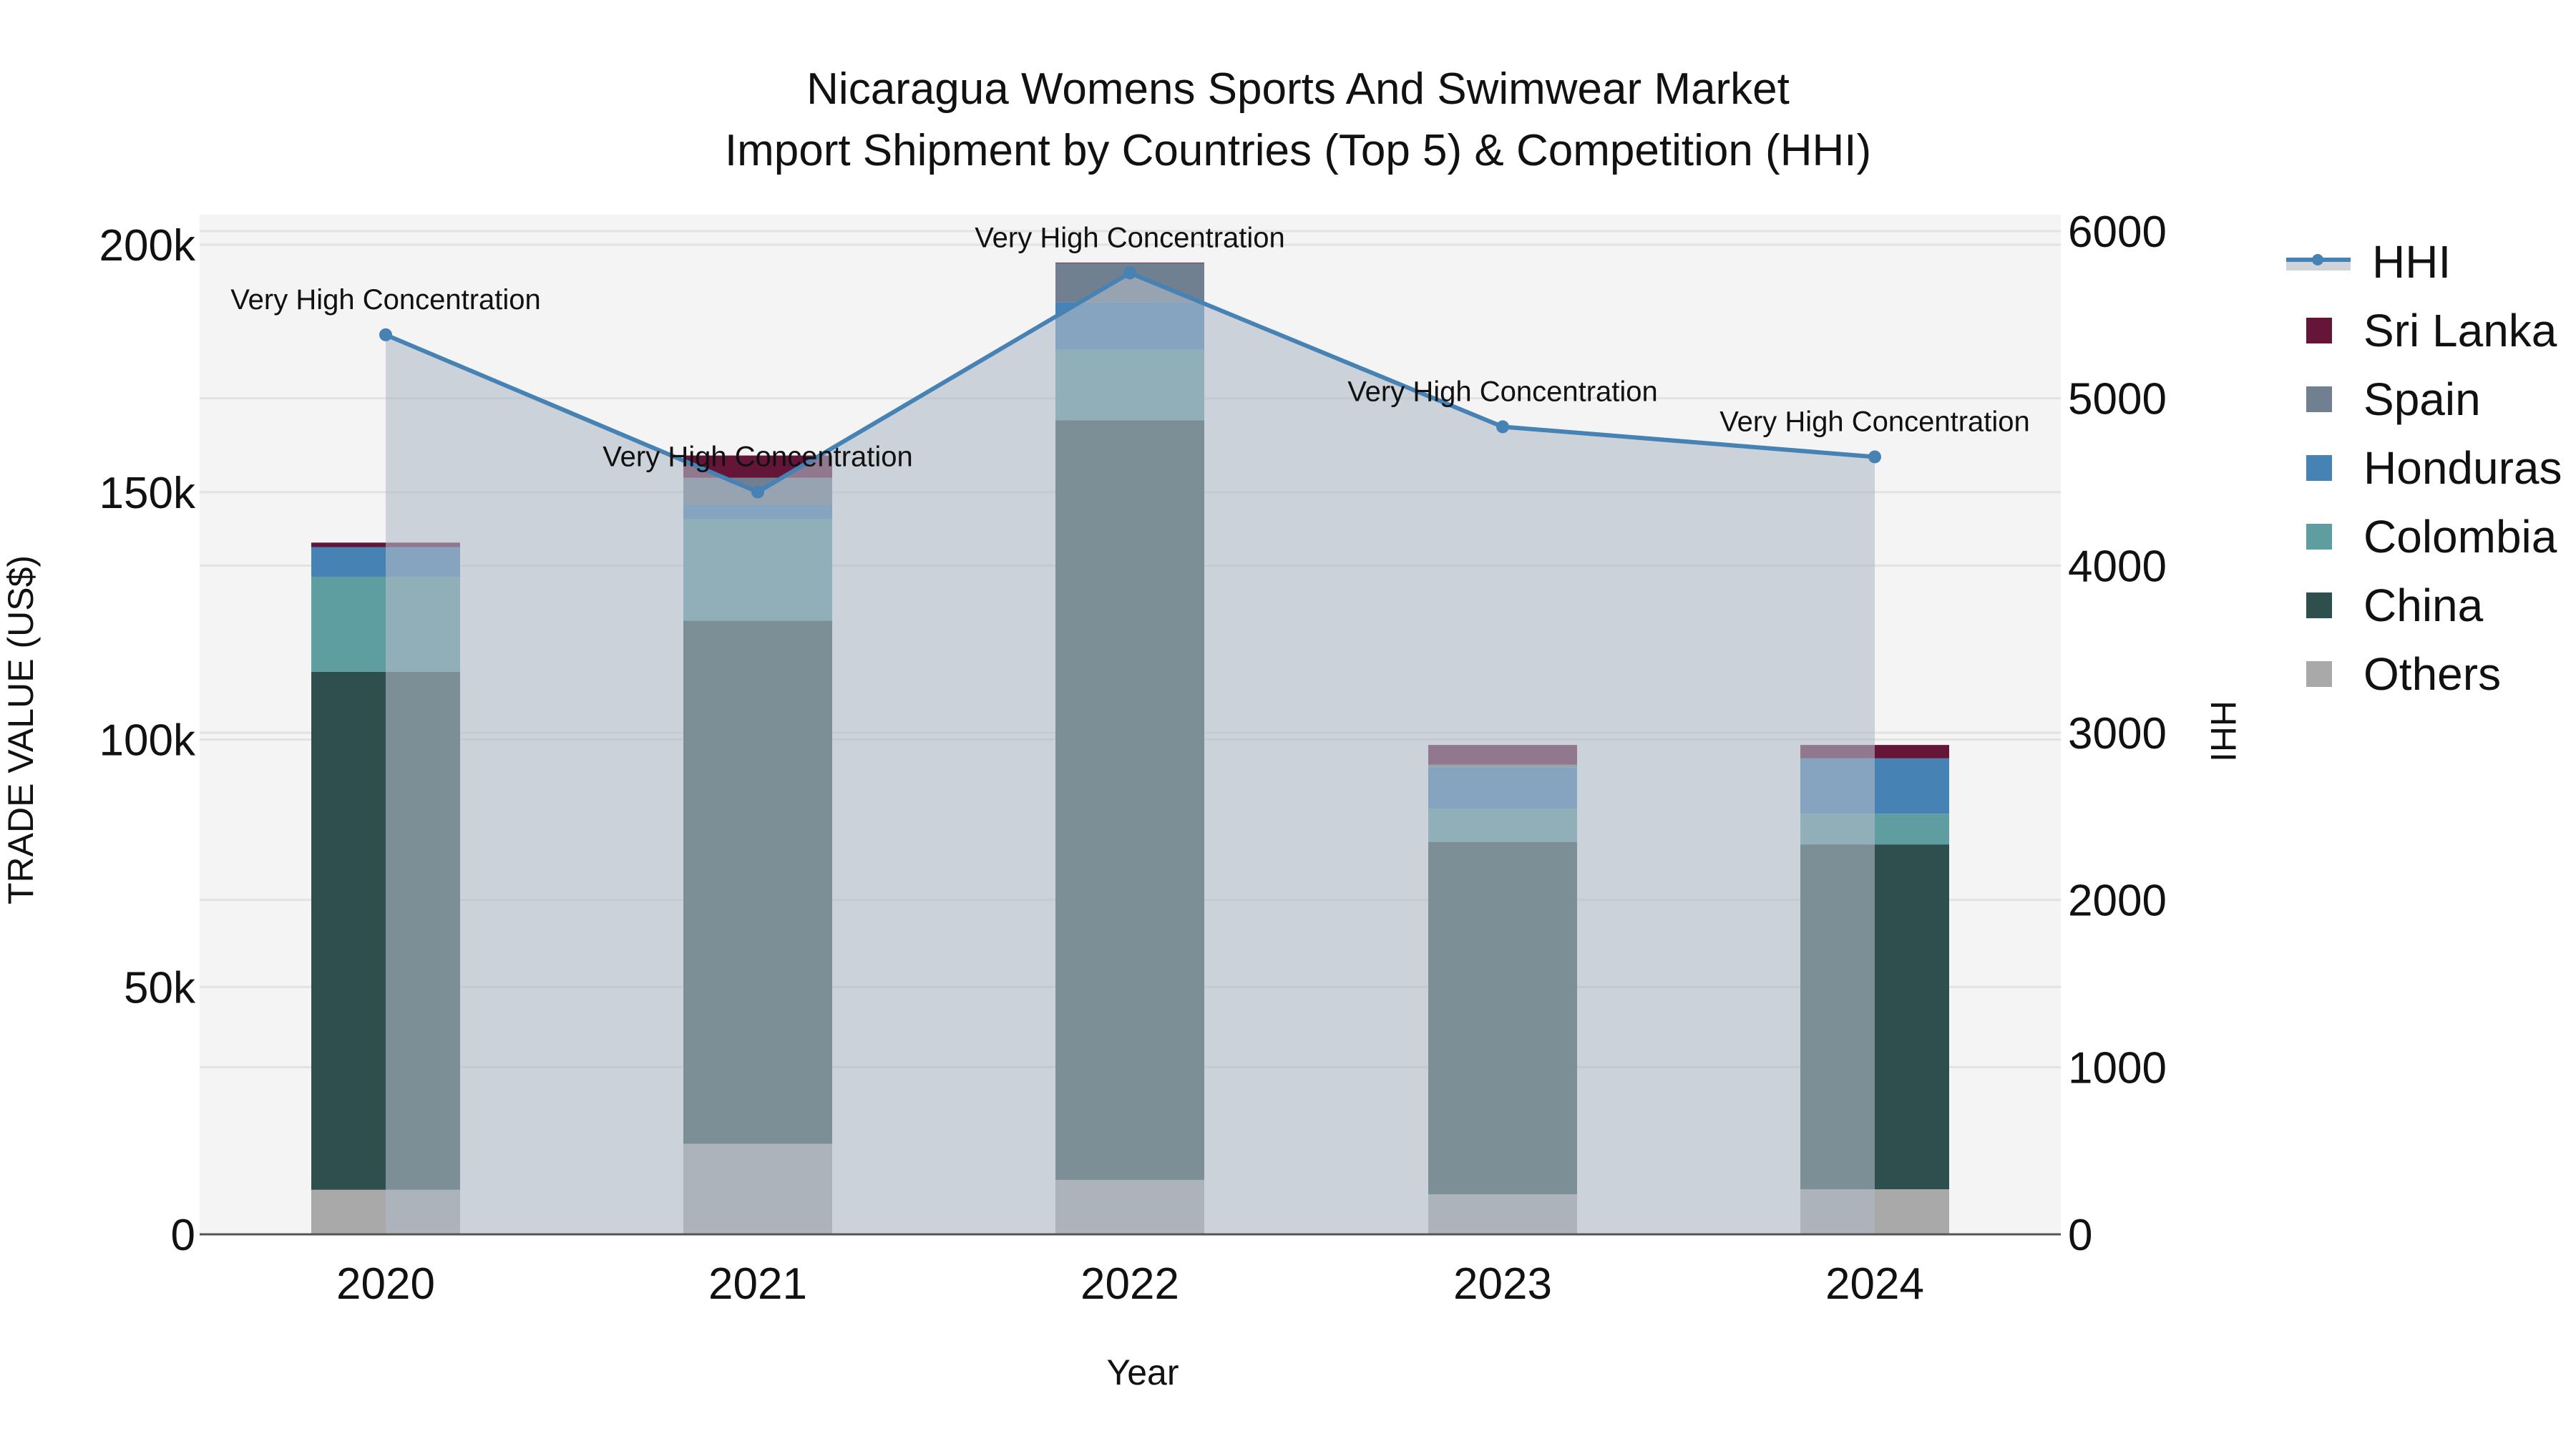 Image resolution: width=2576 pixels, height=1449 pixels. I want to click on x-tick-label: 2024, so click(1874, 1284).